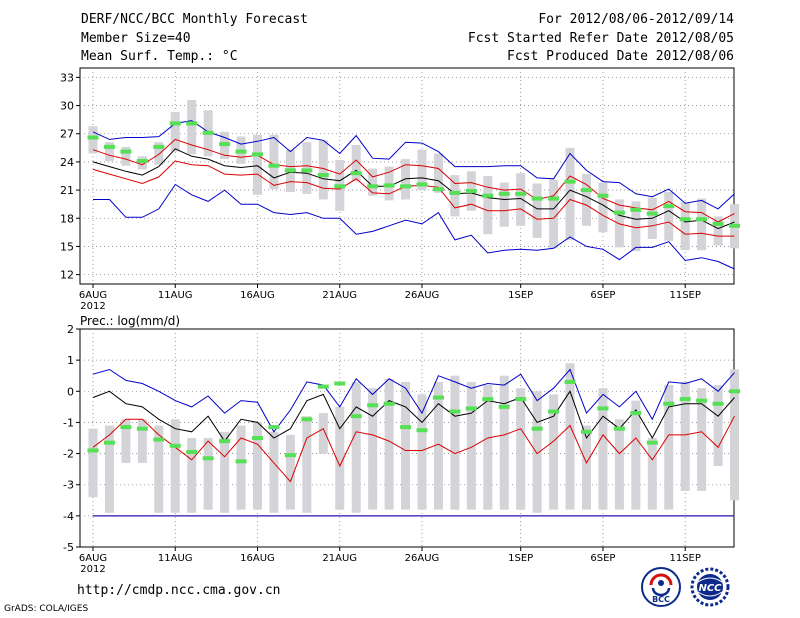  What do you see at coordinates (68, 485) in the screenshot?
I see `y-tick-label: -3` at bounding box center [68, 485].